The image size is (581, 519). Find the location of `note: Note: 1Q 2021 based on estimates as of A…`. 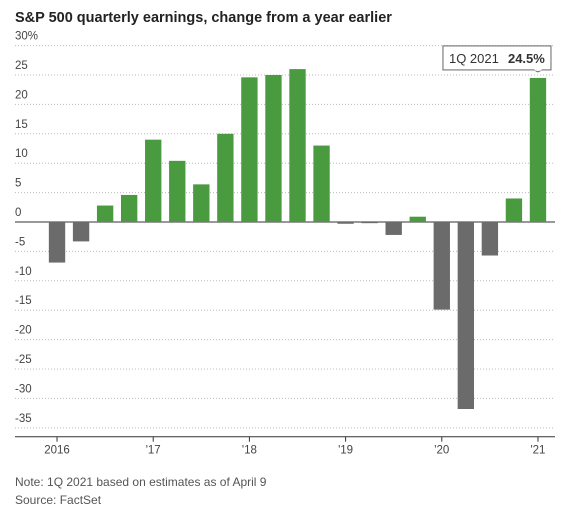

note: Note: 1Q 2021 based on estimates as of A… is located at coordinates (141, 482).